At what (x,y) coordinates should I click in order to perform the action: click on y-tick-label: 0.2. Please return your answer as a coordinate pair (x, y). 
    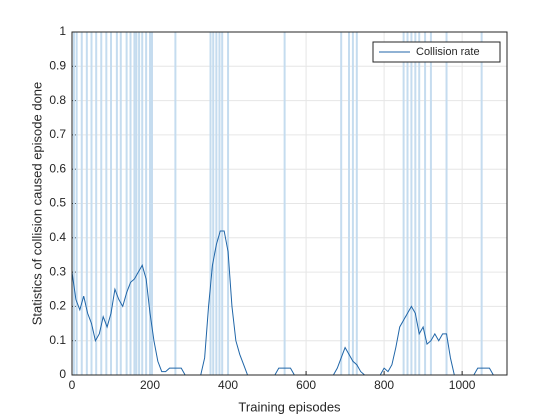
    Looking at the image, I should click on (57, 306).